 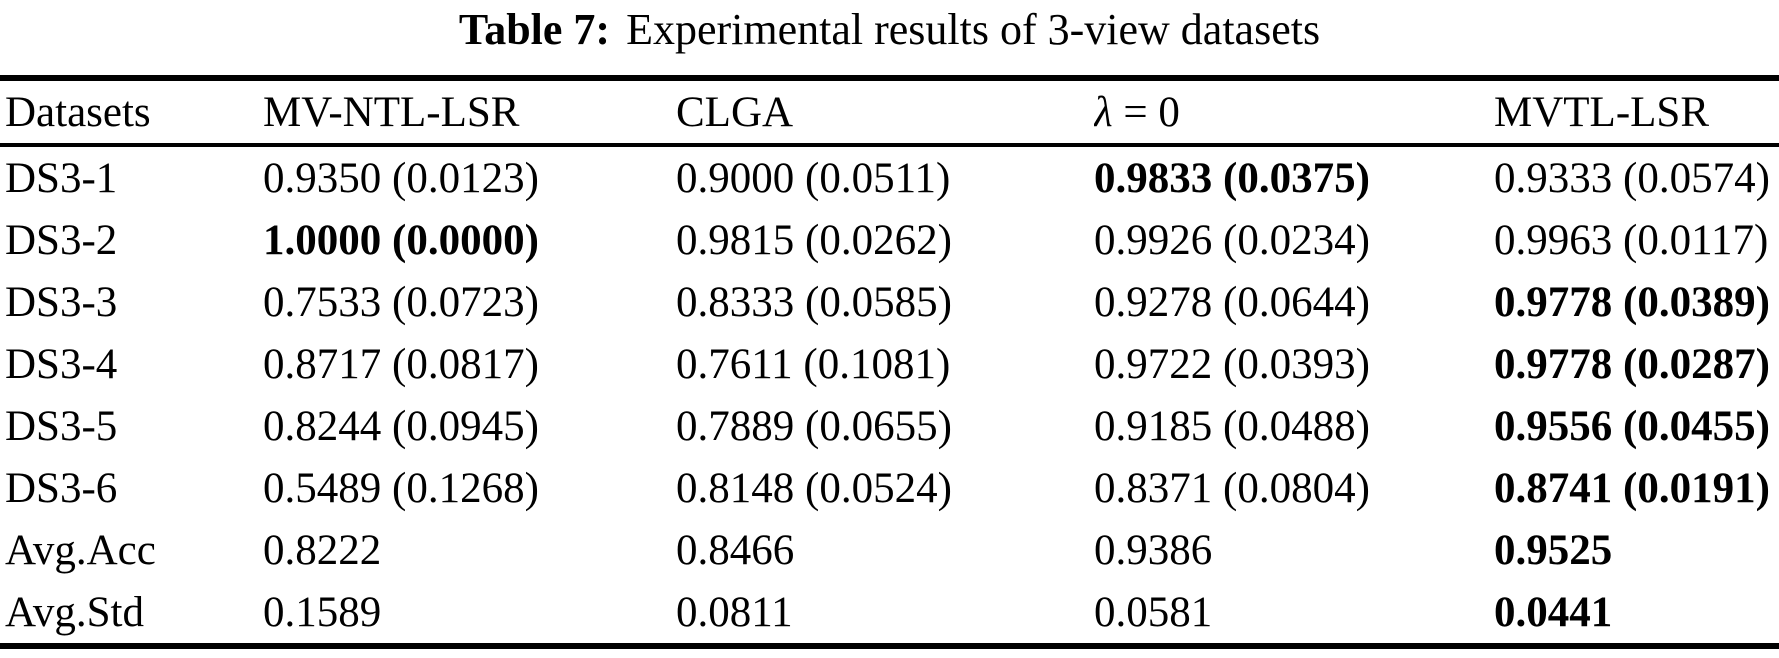 I want to click on result-cell: 0.9963 (0.0117), so click(x=1631, y=240).